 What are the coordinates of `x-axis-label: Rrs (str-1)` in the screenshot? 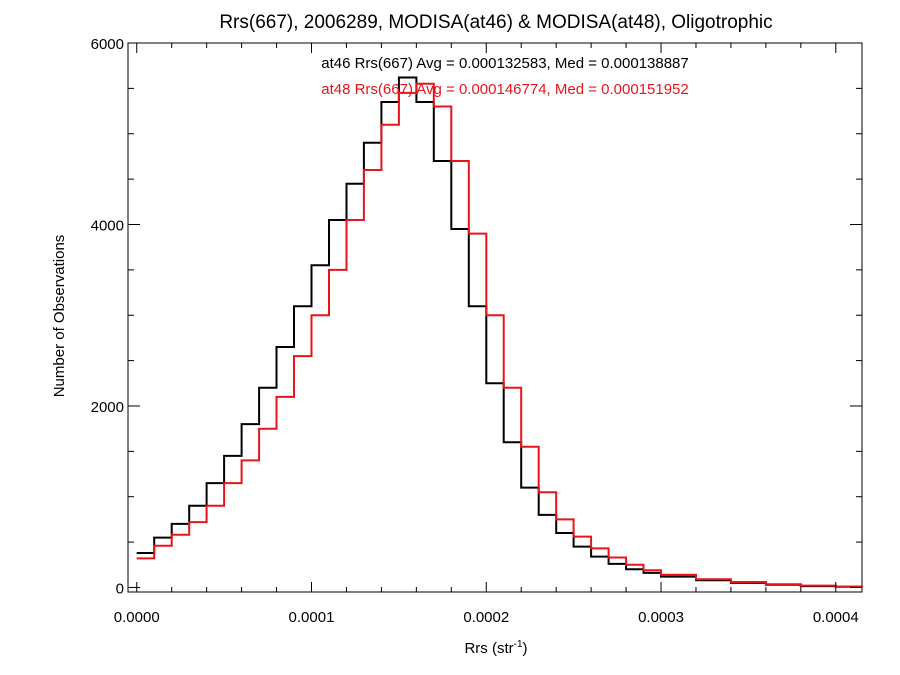 It's located at (495, 648).